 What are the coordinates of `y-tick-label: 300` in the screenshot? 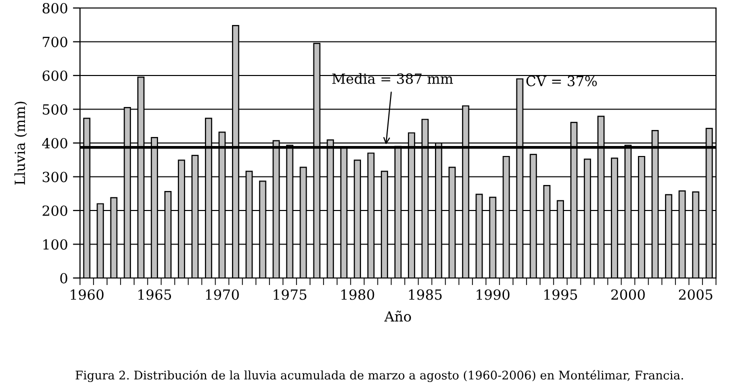 It's located at (55, 177).